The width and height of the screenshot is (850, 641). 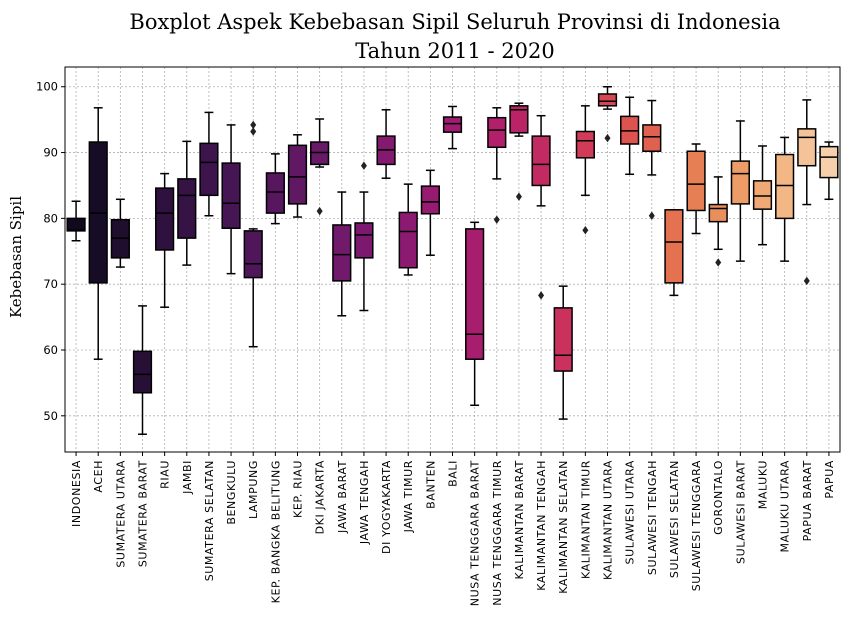 I want to click on x-tick-label: KALIMANTAN TIMUR, so click(x=585, y=519).